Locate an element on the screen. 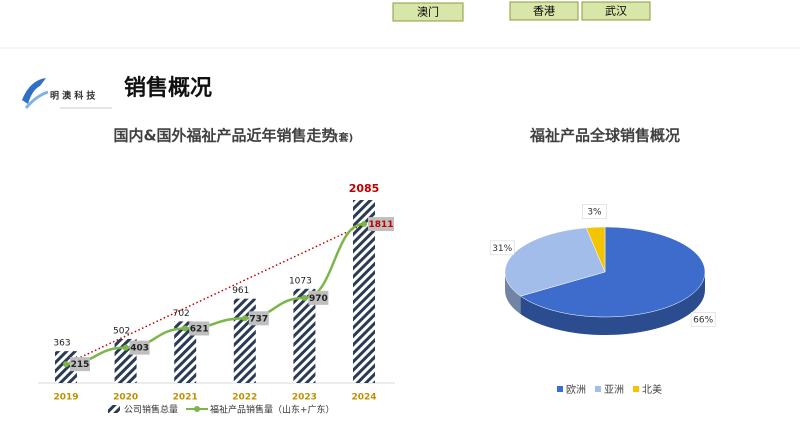 This screenshot has height=423, width=800. bar-value-label: 502 is located at coordinates (121, 331).